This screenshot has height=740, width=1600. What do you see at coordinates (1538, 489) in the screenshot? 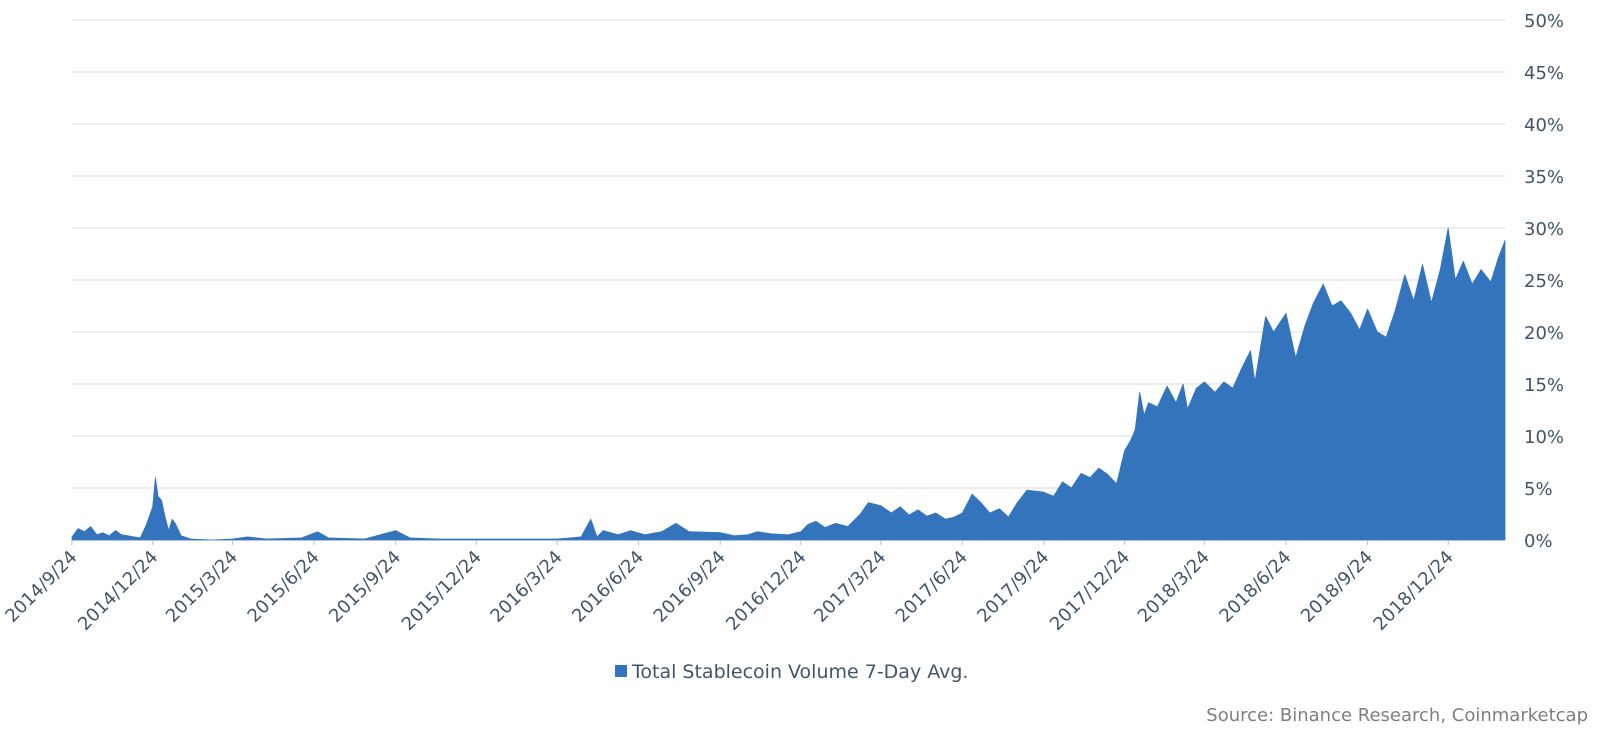
I see `y-tick-label: 5%` at bounding box center [1538, 489].